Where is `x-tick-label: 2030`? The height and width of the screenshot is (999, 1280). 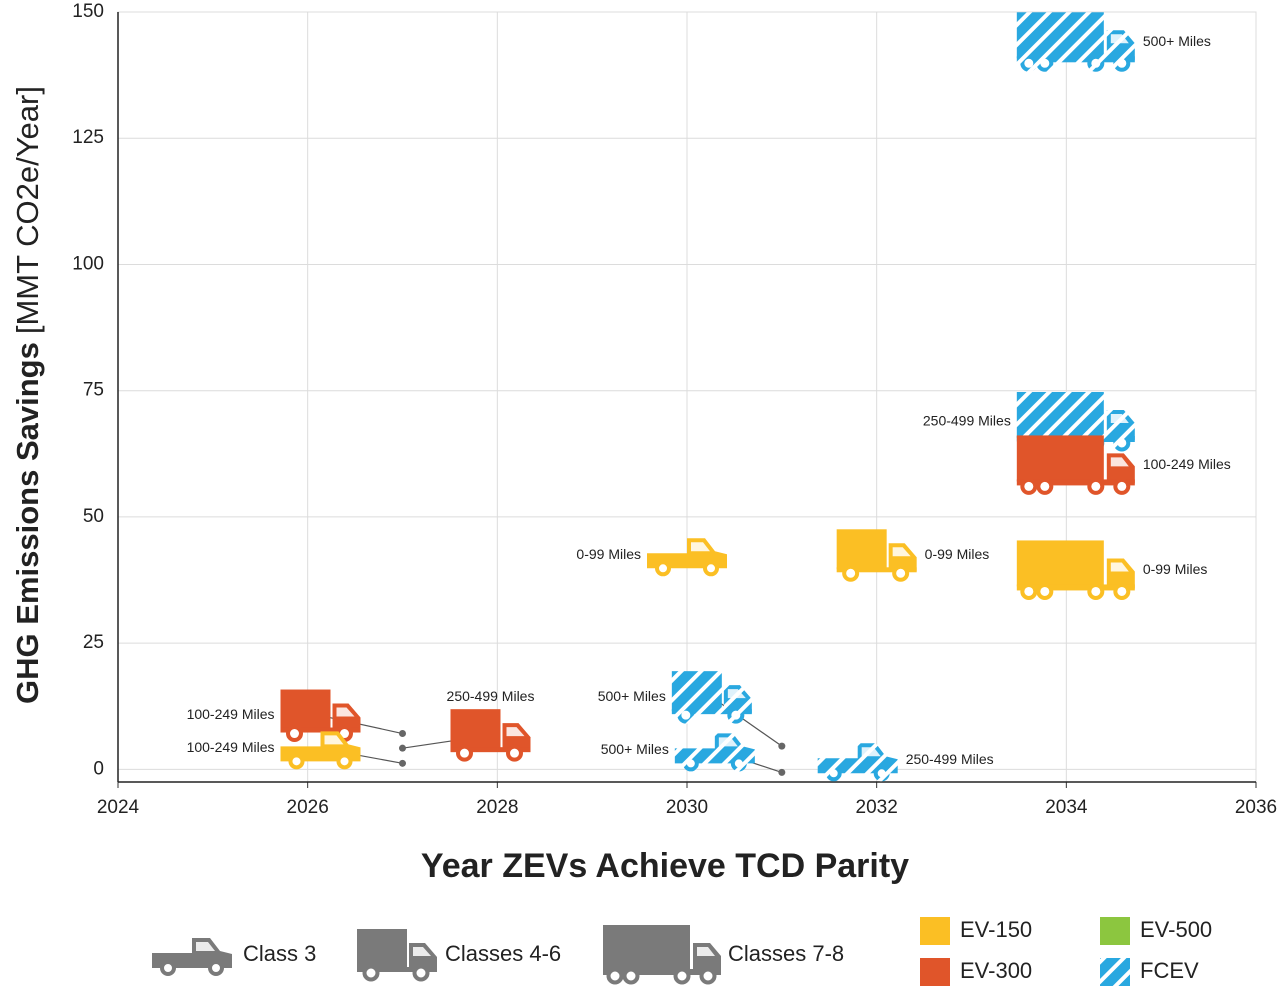
x-tick-label: 2030 is located at coordinates (687, 807).